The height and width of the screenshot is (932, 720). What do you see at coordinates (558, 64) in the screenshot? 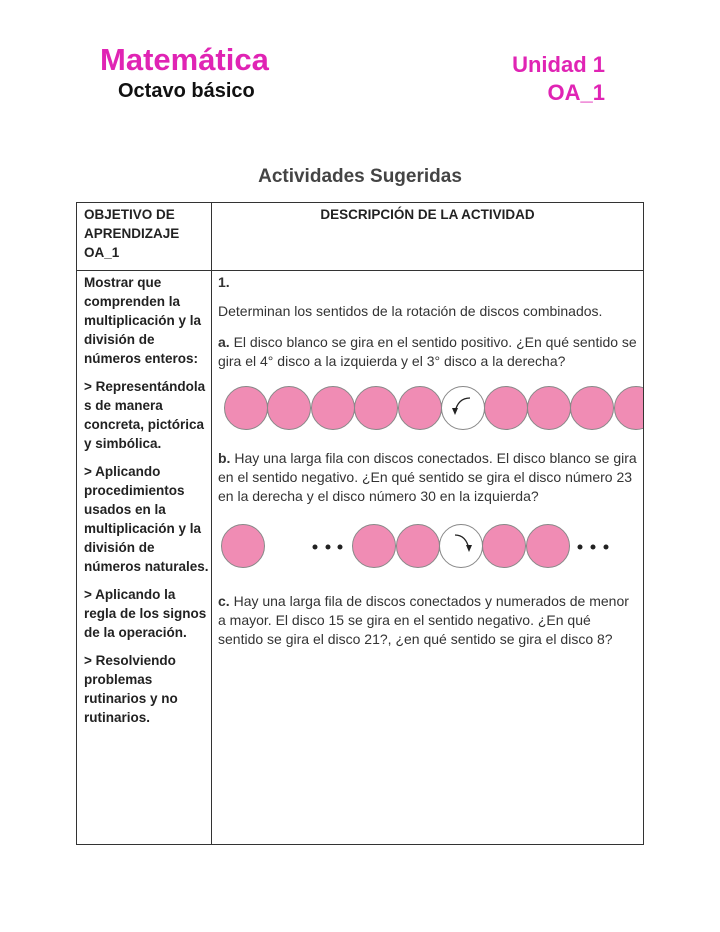
I see `unit-label: Unidad 1` at bounding box center [558, 64].